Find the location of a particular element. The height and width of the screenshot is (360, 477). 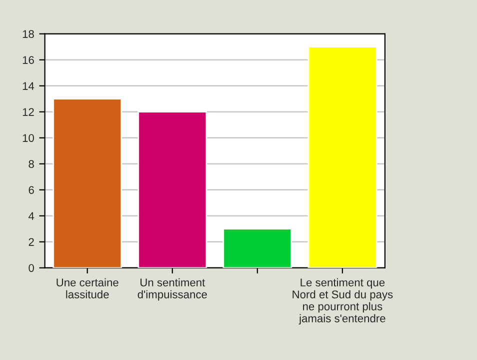

x-tick-label: Une certaine lassitude is located at coordinates (87, 288).